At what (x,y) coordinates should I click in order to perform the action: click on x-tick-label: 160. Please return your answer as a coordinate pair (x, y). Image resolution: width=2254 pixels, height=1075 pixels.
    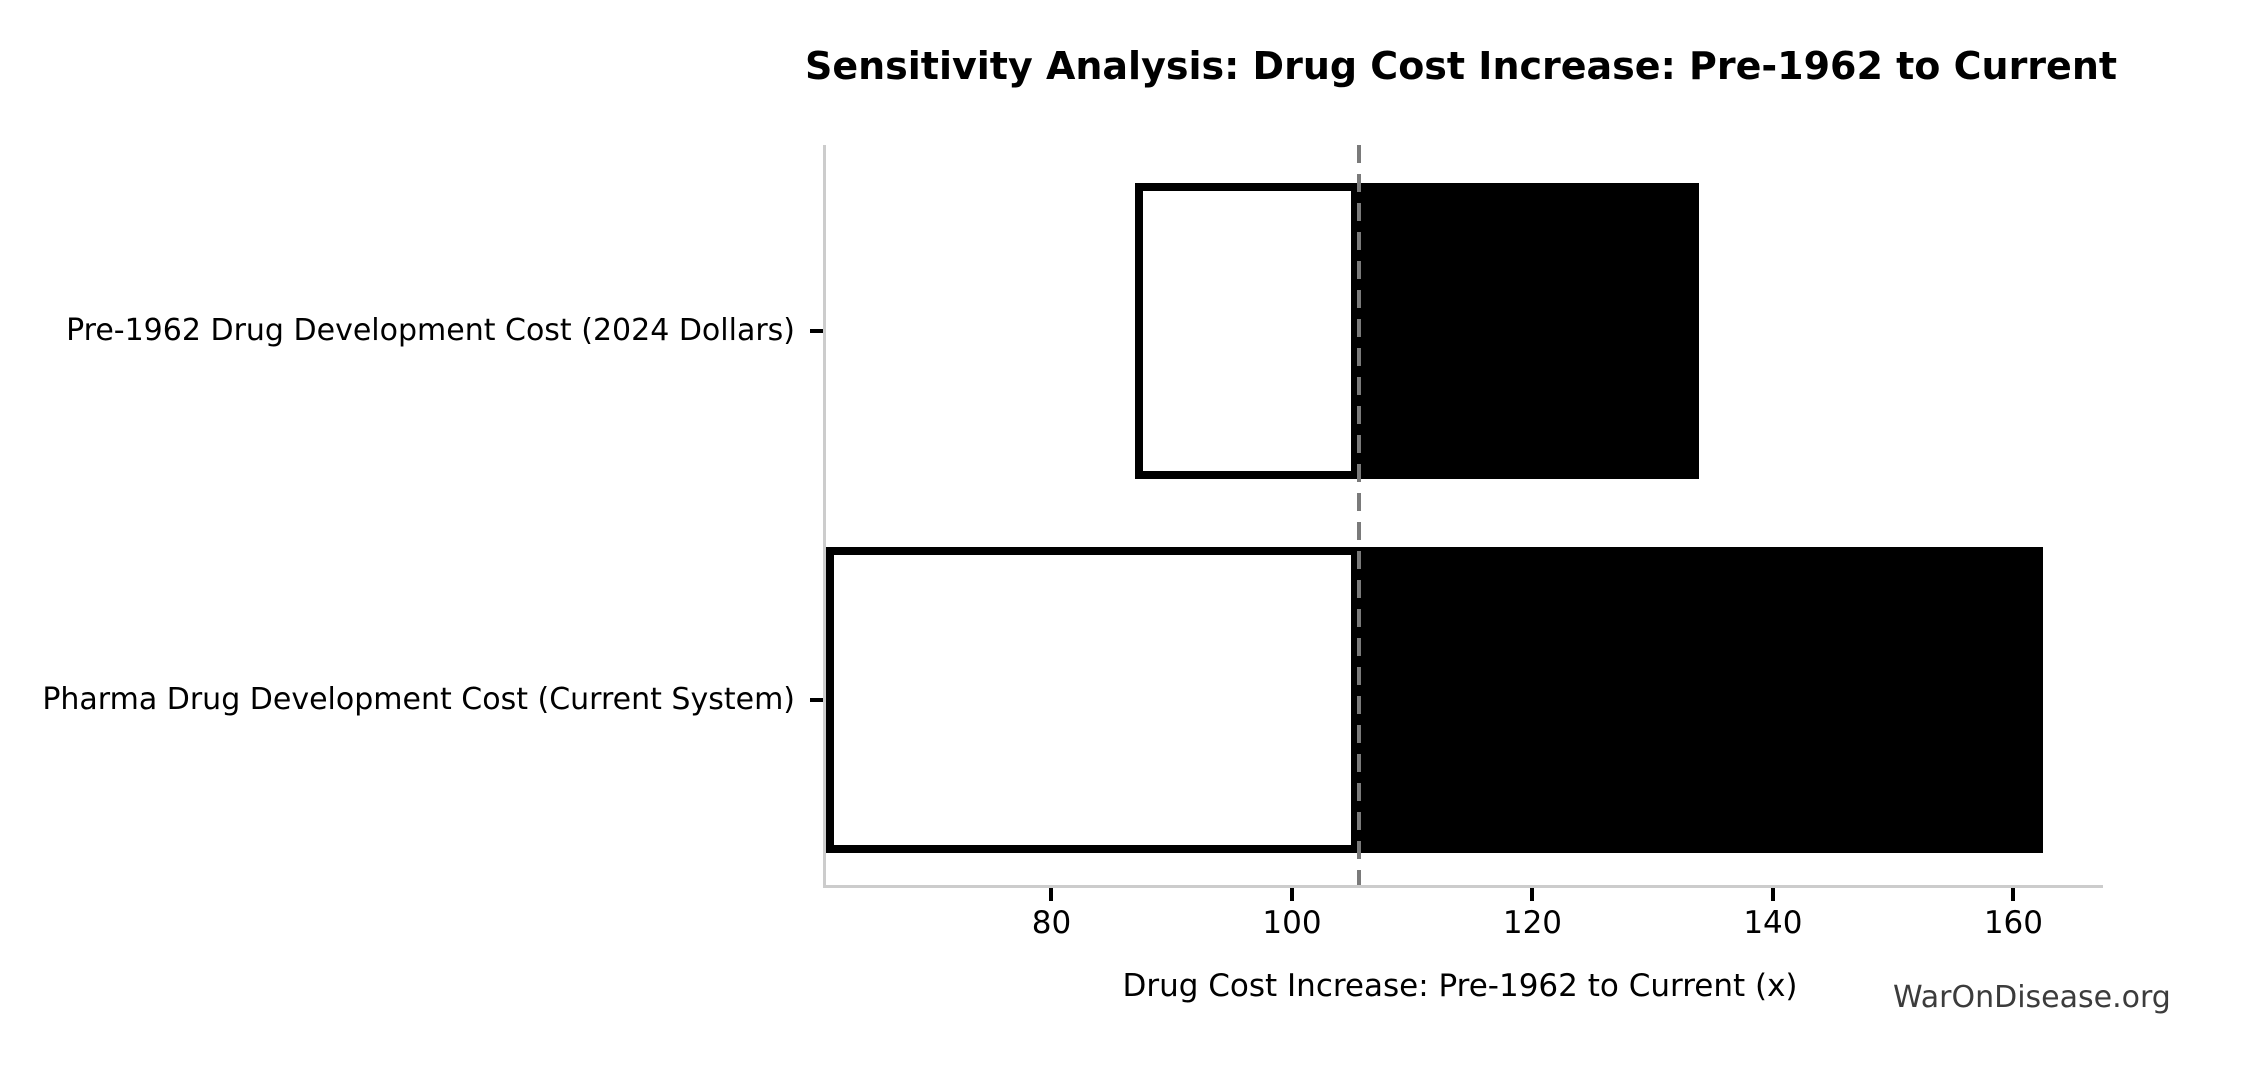
    Looking at the image, I should click on (2013, 923).